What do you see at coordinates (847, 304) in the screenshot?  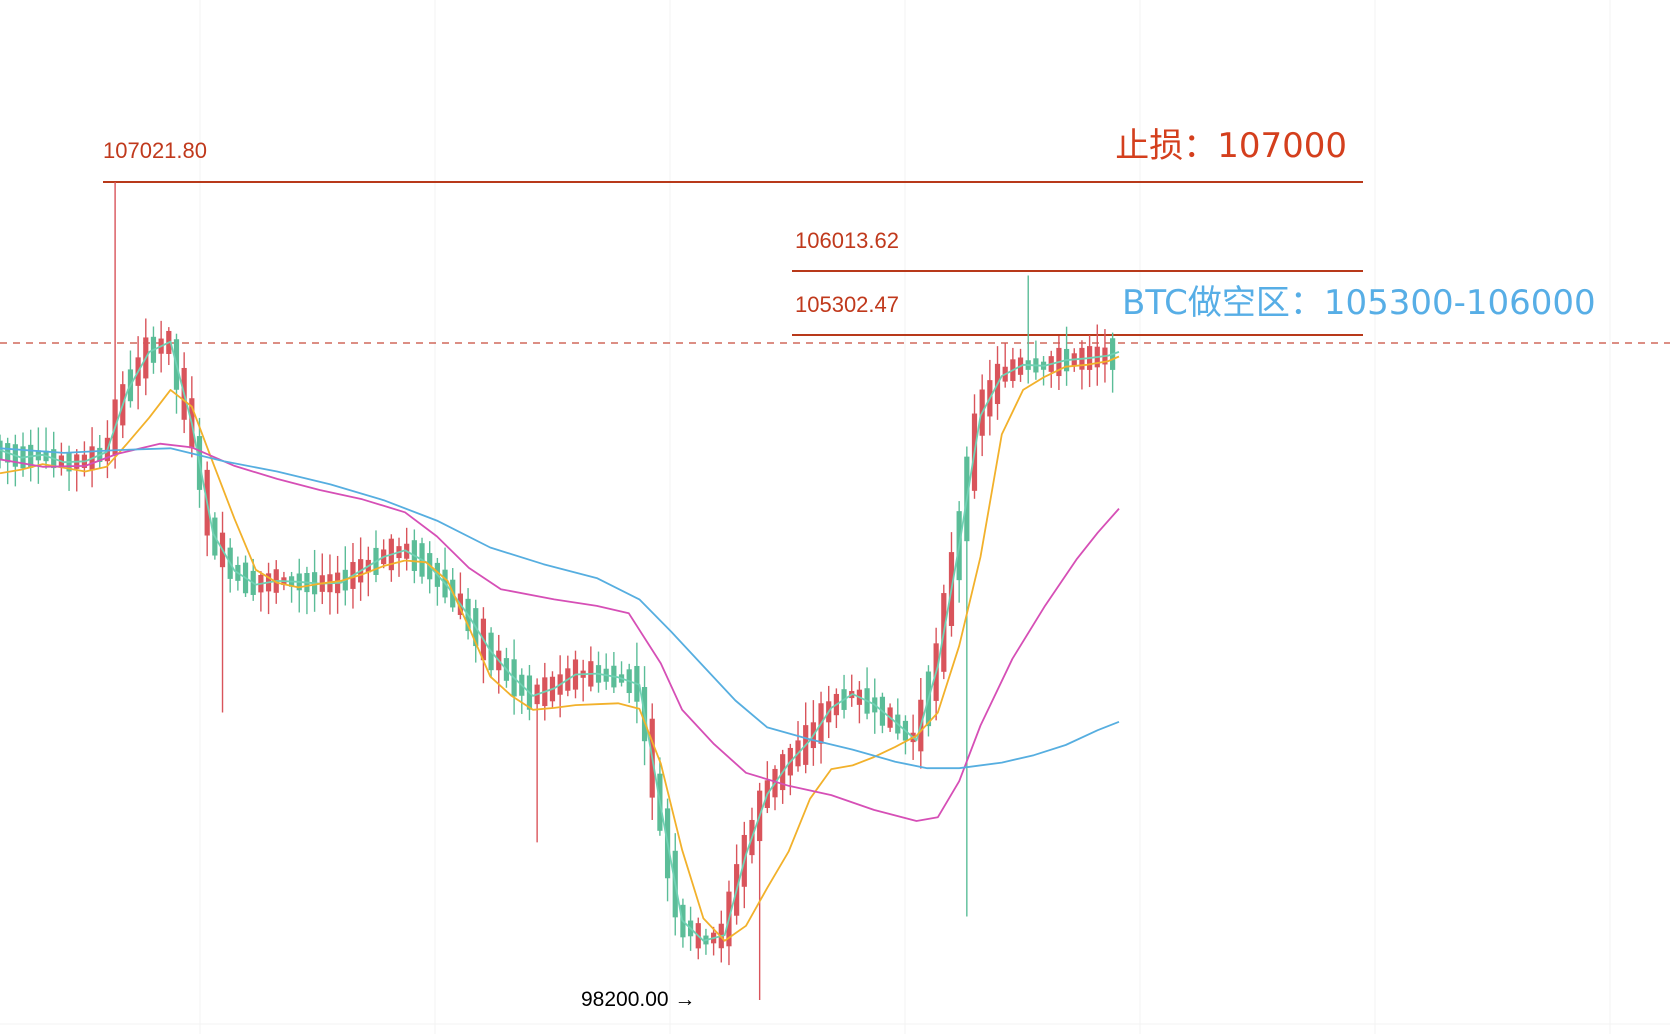 I see `level-label-105302: 105302.47` at bounding box center [847, 304].